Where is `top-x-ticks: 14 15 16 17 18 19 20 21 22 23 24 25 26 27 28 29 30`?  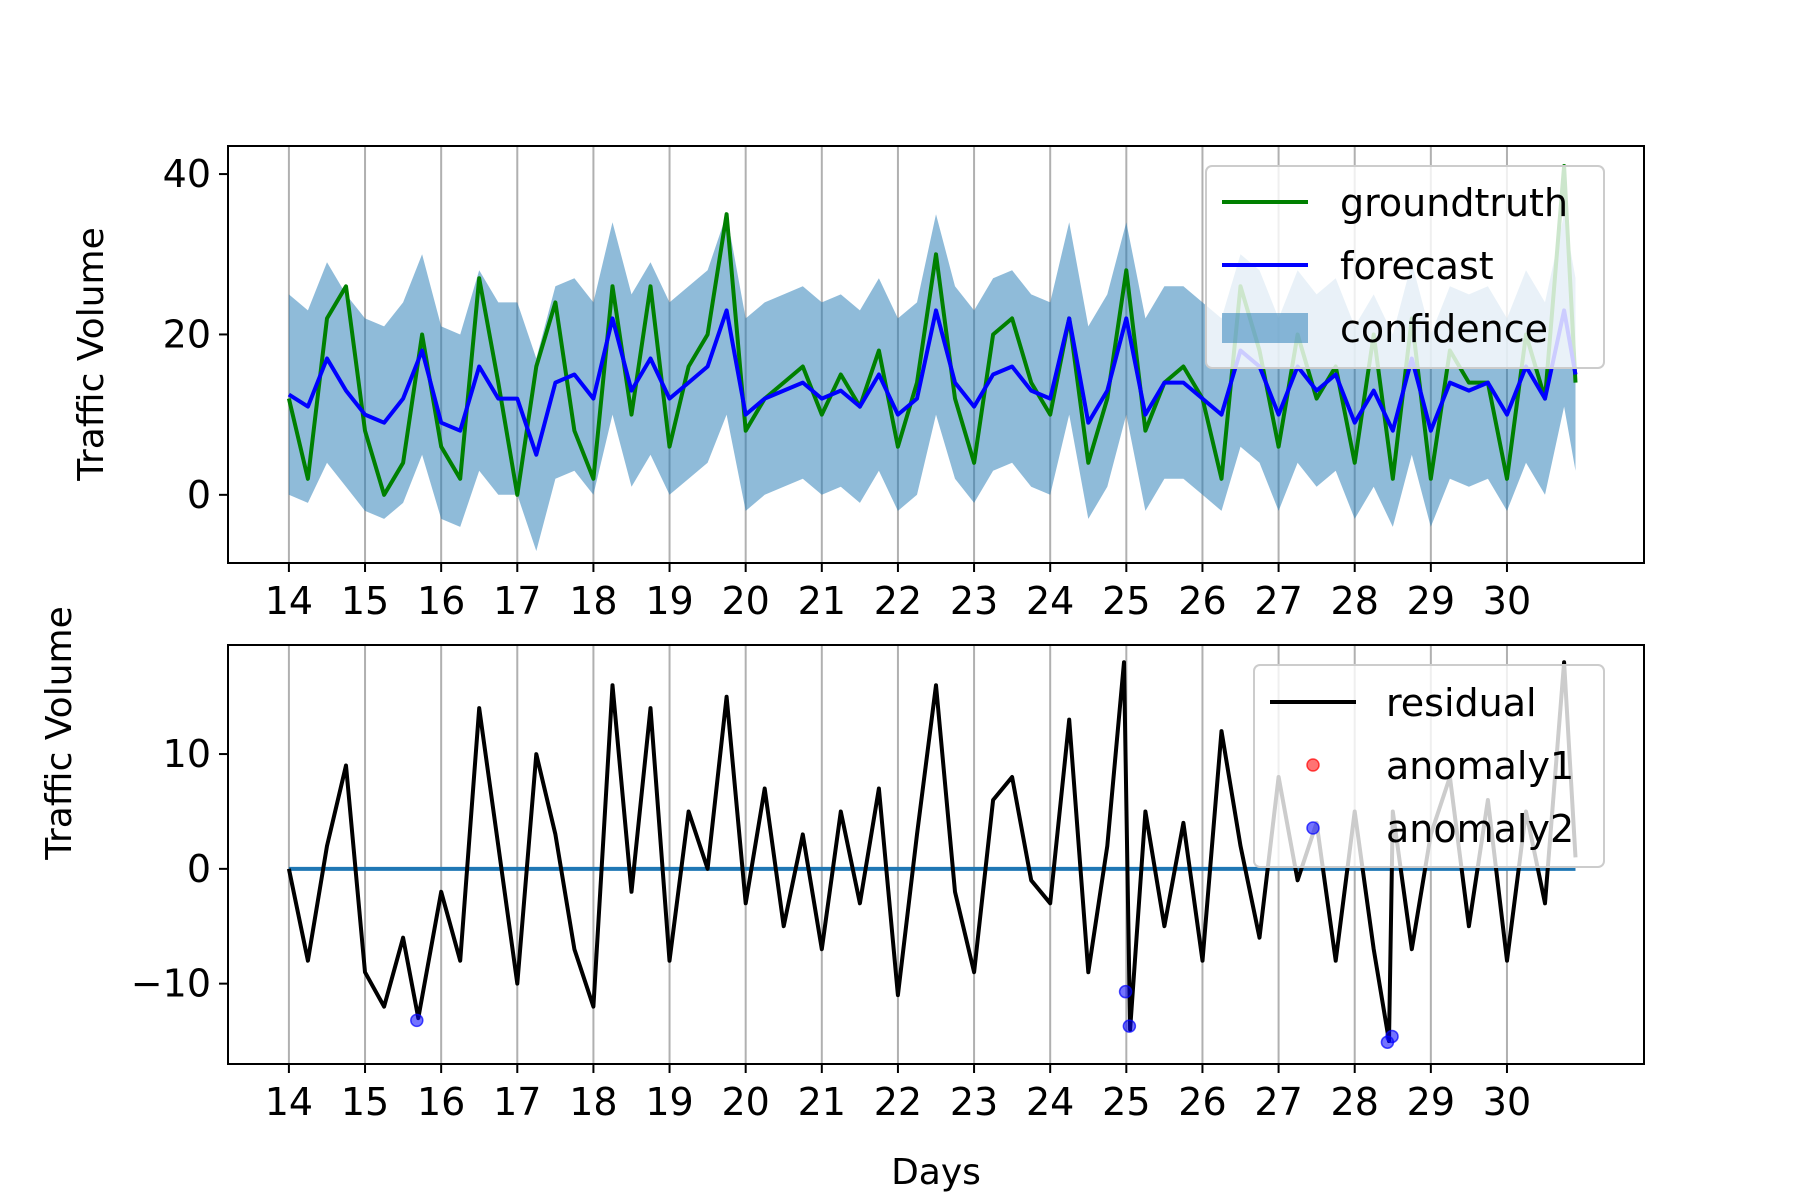 top-x-ticks: 14 15 16 17 18 19 20 21 22 23 24 25 26 27 28 29 30 is located at coordinates (898, 593).